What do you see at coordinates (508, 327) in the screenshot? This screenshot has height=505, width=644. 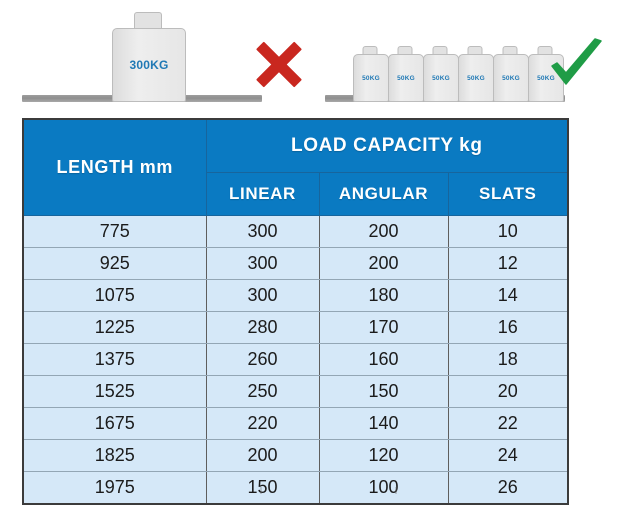 I see `cell-slats: 16` at bounding box center [508, 327].